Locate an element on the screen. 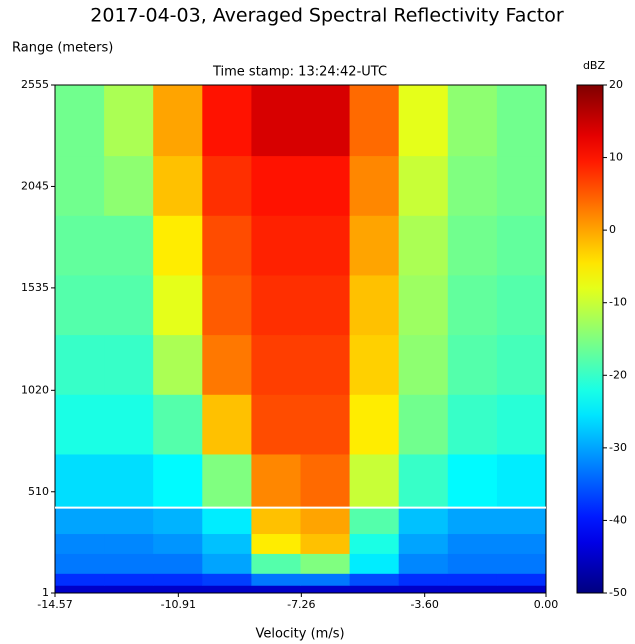 The width and height of the screenshot is (635, 644). colorbar-tick-label: -10 is located at coordinates (618, 302).